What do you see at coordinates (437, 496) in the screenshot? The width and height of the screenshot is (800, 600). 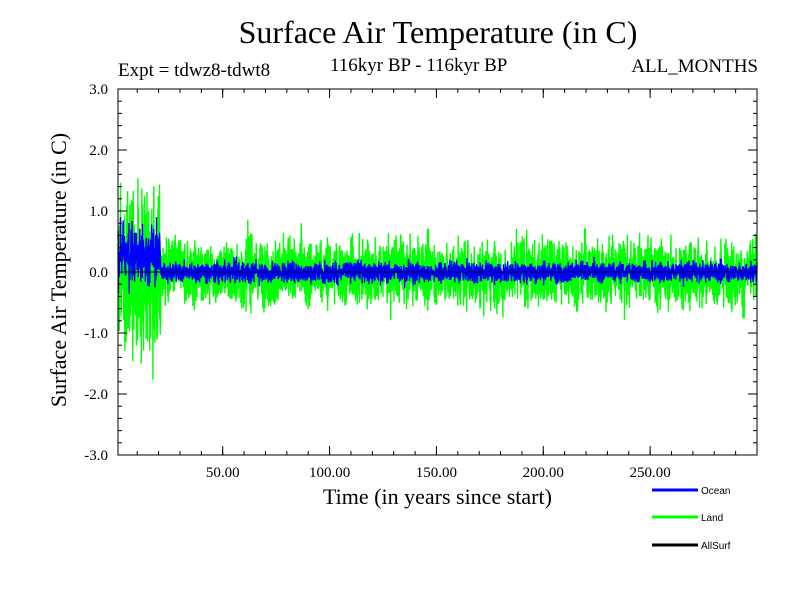 I see `x-axis-label: Time (in years since start)` at bounding box center [437, 496].